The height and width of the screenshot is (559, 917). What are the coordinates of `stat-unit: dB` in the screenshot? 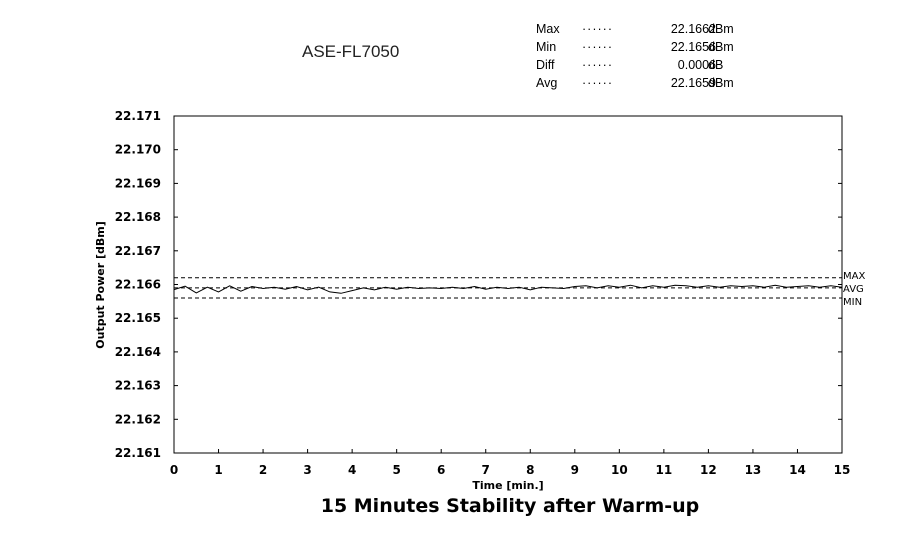 It's located at (716, 65).